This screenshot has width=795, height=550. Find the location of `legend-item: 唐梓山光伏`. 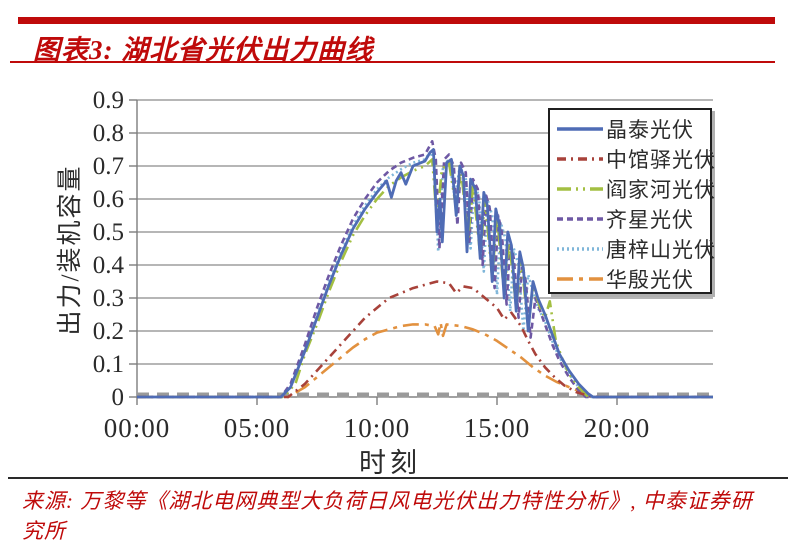

legend-item: 唐梓山光伏 is located at coordinates (635, 249).